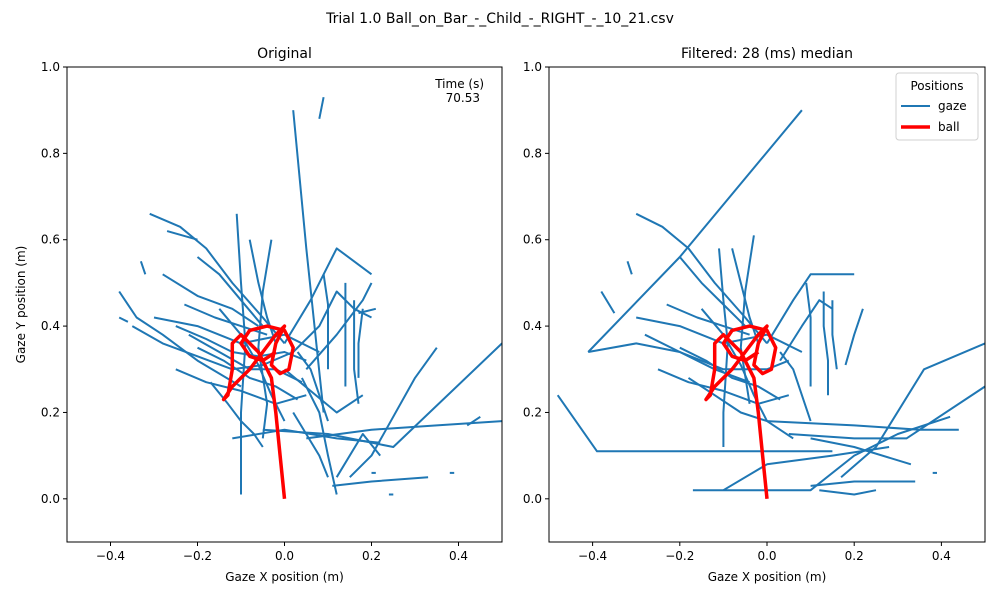 Image resolution: width=1000 pixels, height=600 pixels. Describe the element at coordinates (284, 54) in the screenshot. I see `subplot-title: Original` at that location.